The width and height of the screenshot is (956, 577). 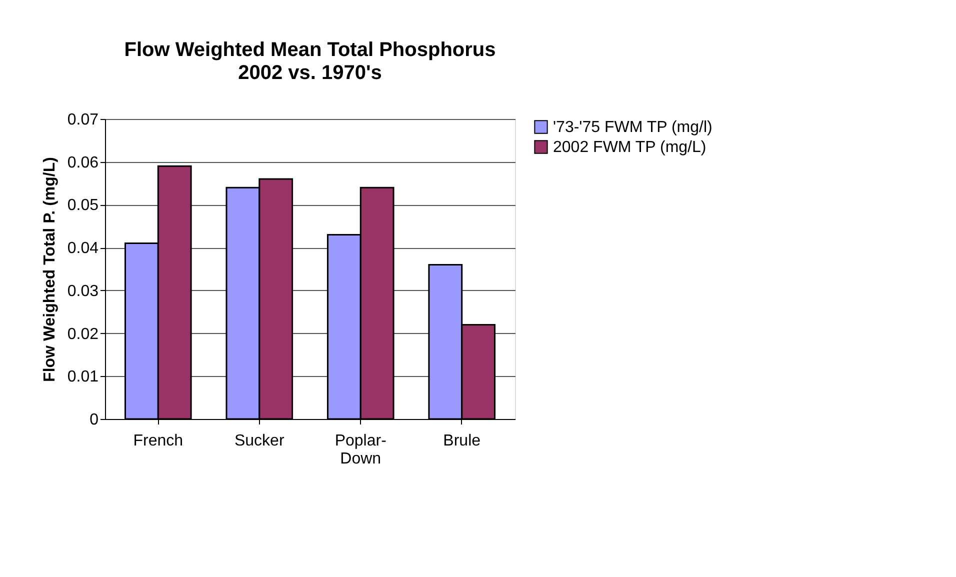 I want to click on legend-label: 2002 FWM TP (mg/L), so click(x=629, y=147).